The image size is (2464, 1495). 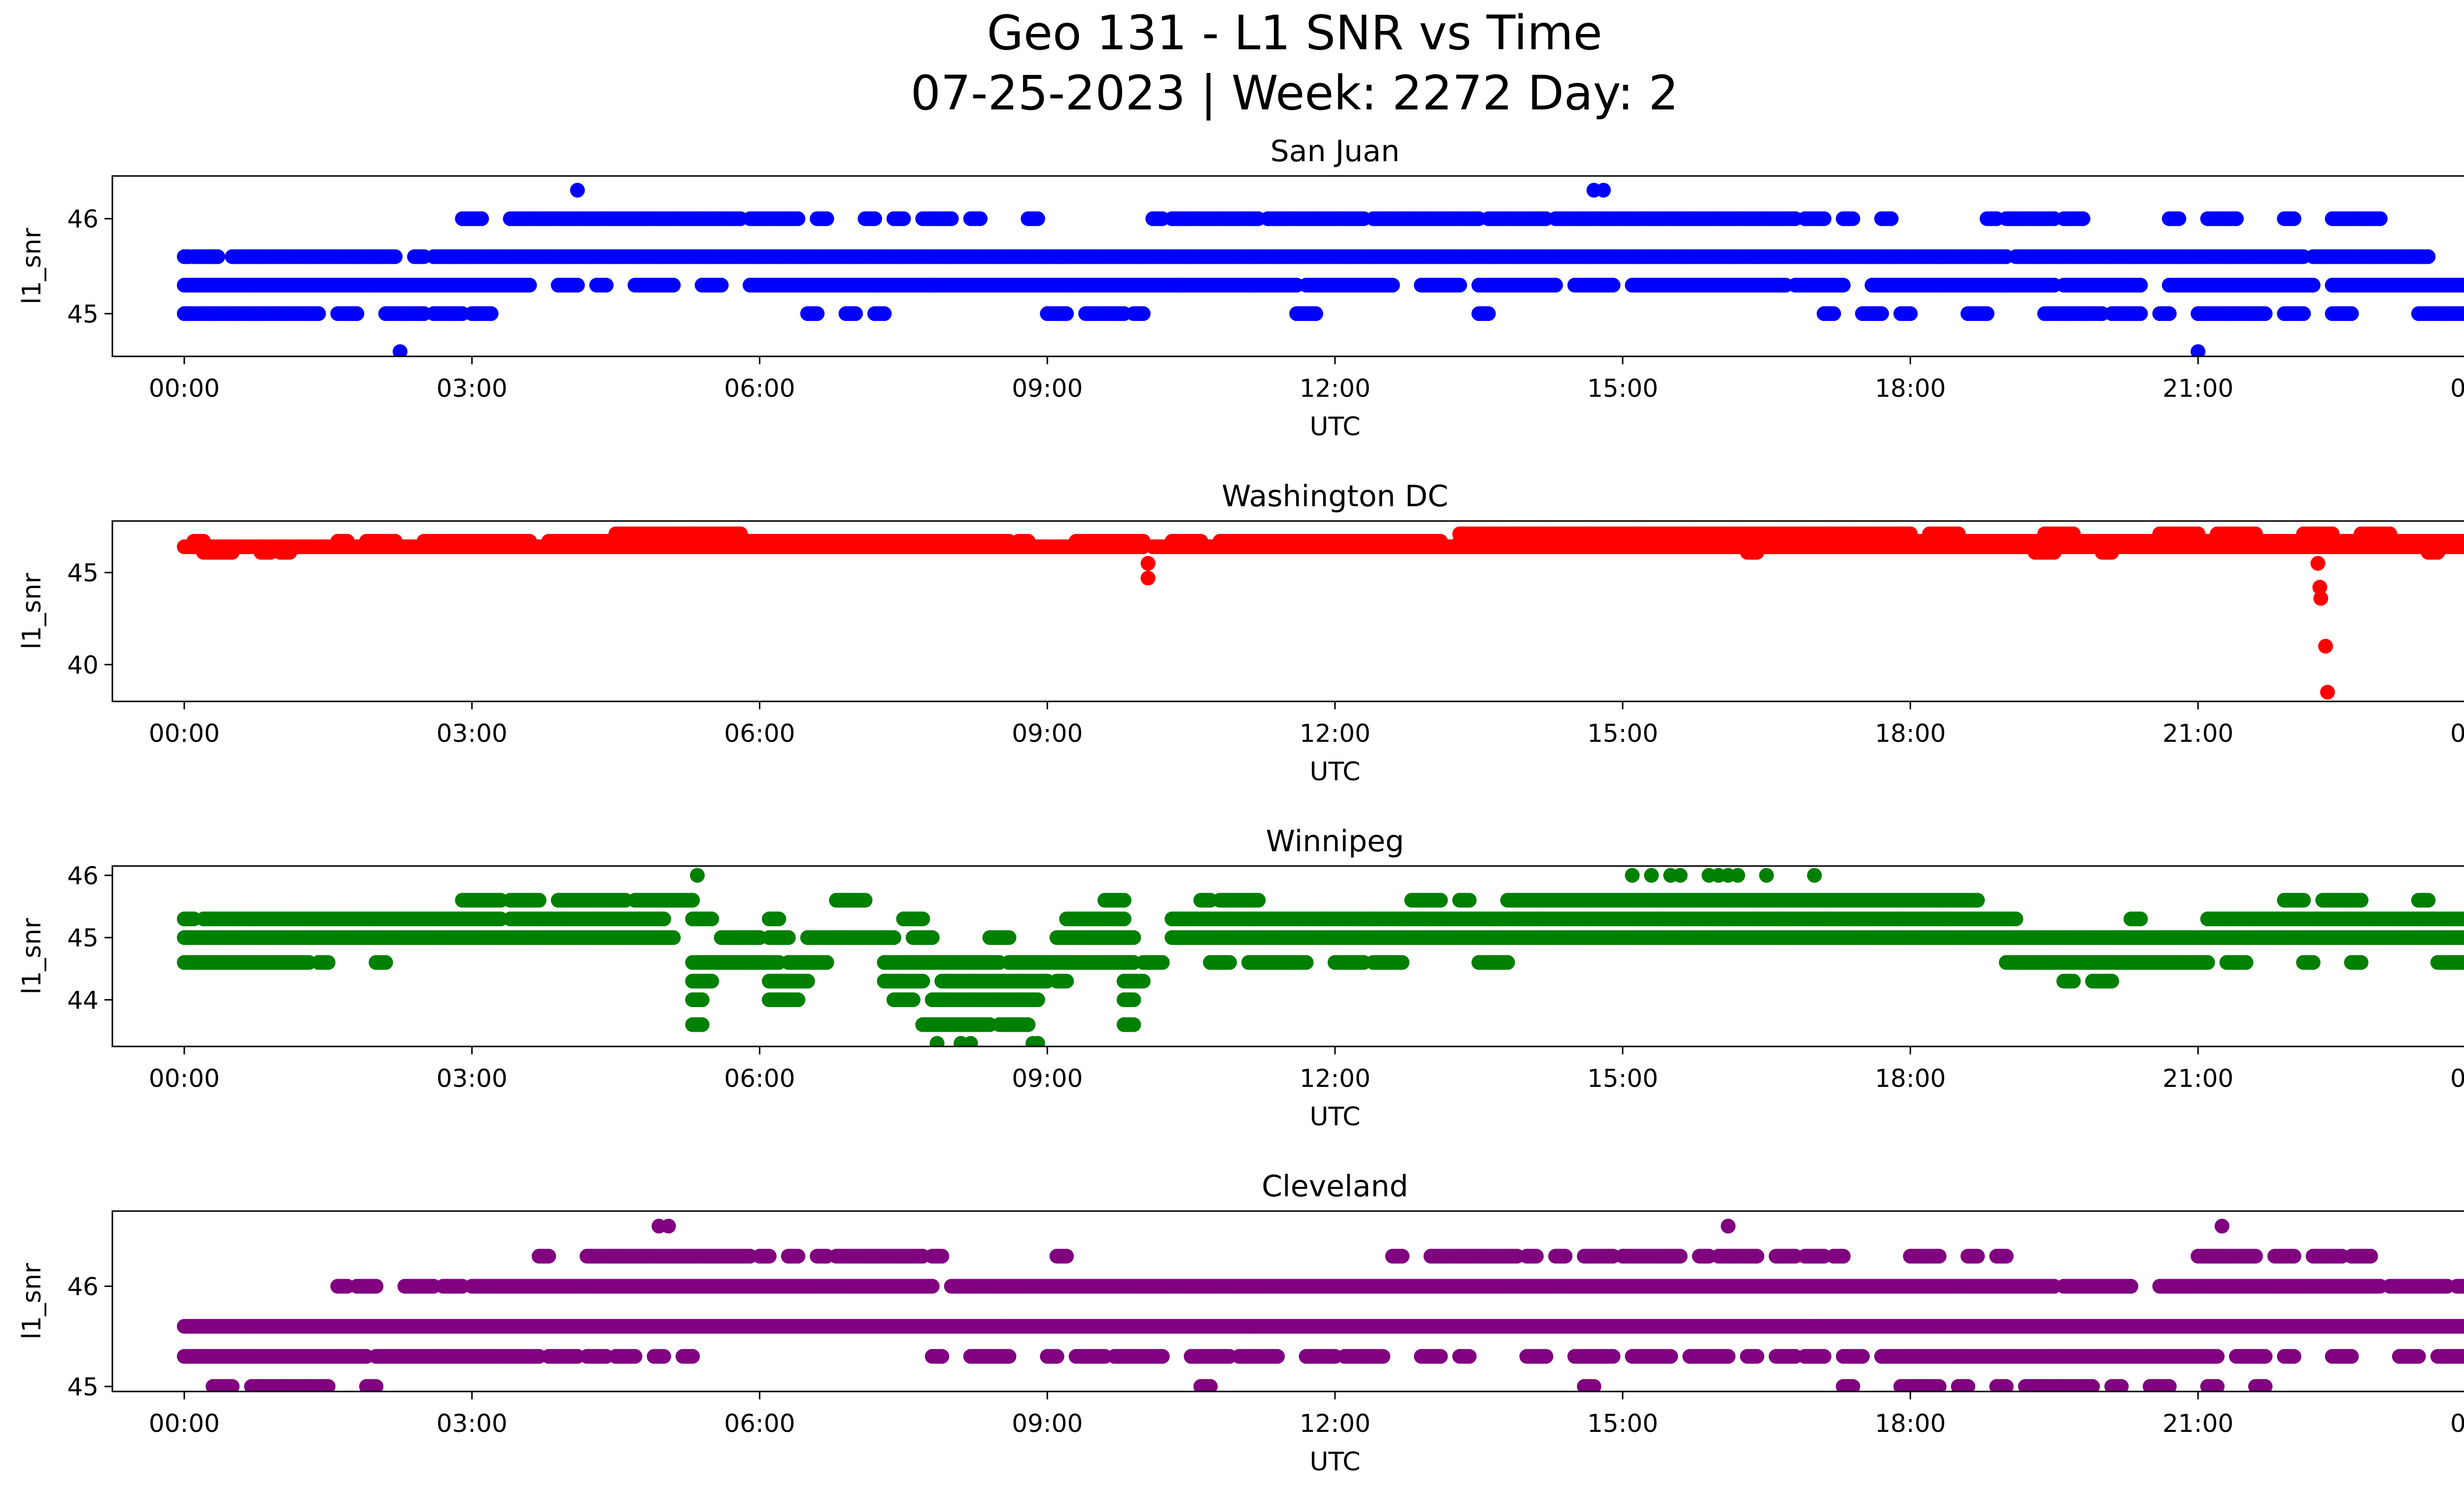 I want to click on figure-title-line1: Geo 131 - L1 SNR vs Time, so click(x=1295, y=33).